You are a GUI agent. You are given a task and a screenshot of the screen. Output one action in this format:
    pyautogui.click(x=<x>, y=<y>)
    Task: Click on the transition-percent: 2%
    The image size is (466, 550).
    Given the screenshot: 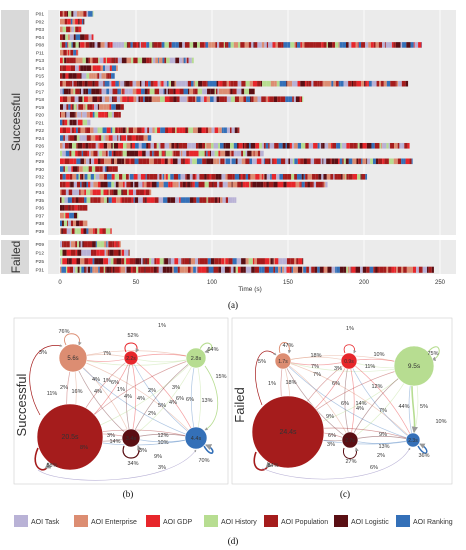 What is the action you would take?
    pyautogui.click(x=64, y=388)
    